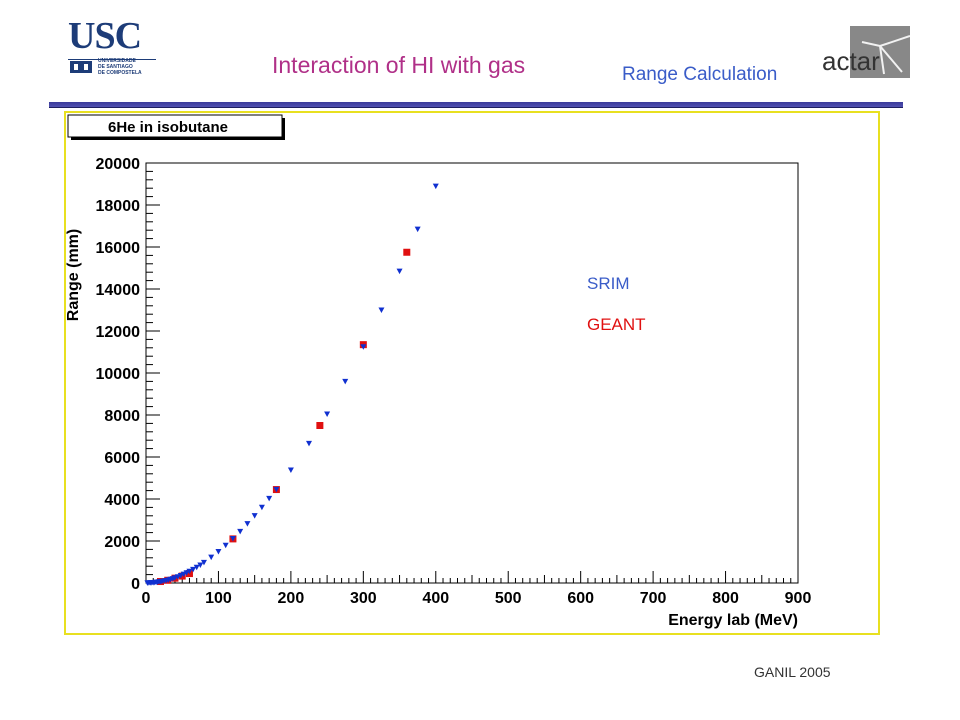 Image resolution: width=960 pixels, height=720 pixels. What do you see at coordinates (120, 67) in the screenshot?
I see `usc-logo-subtext: UNIVERSIDADE DE SANTIAGO DE COMPOSTELA` at bounding box center [120, 67].